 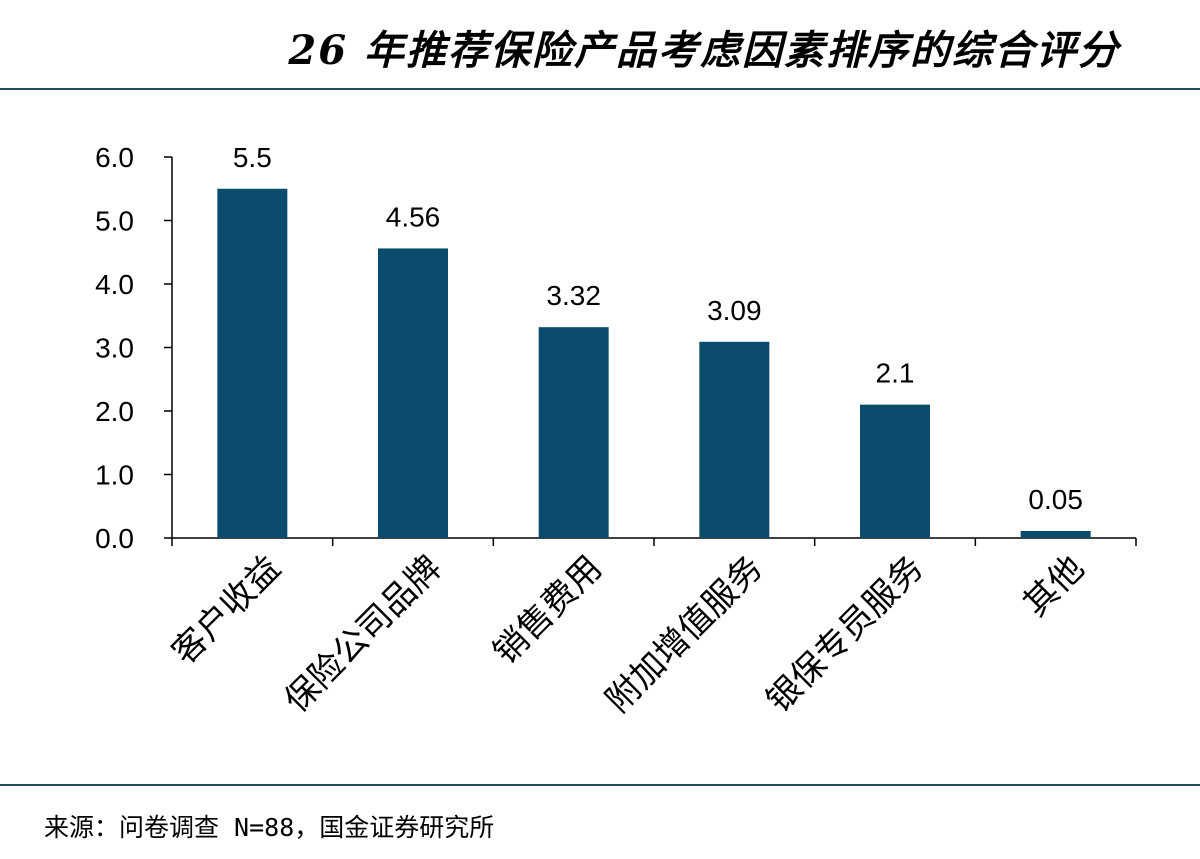 What do you see at coordinates (226, 610) in the screenshot?
I see `category-label: 客户收益` at bounding box center [226, 610].